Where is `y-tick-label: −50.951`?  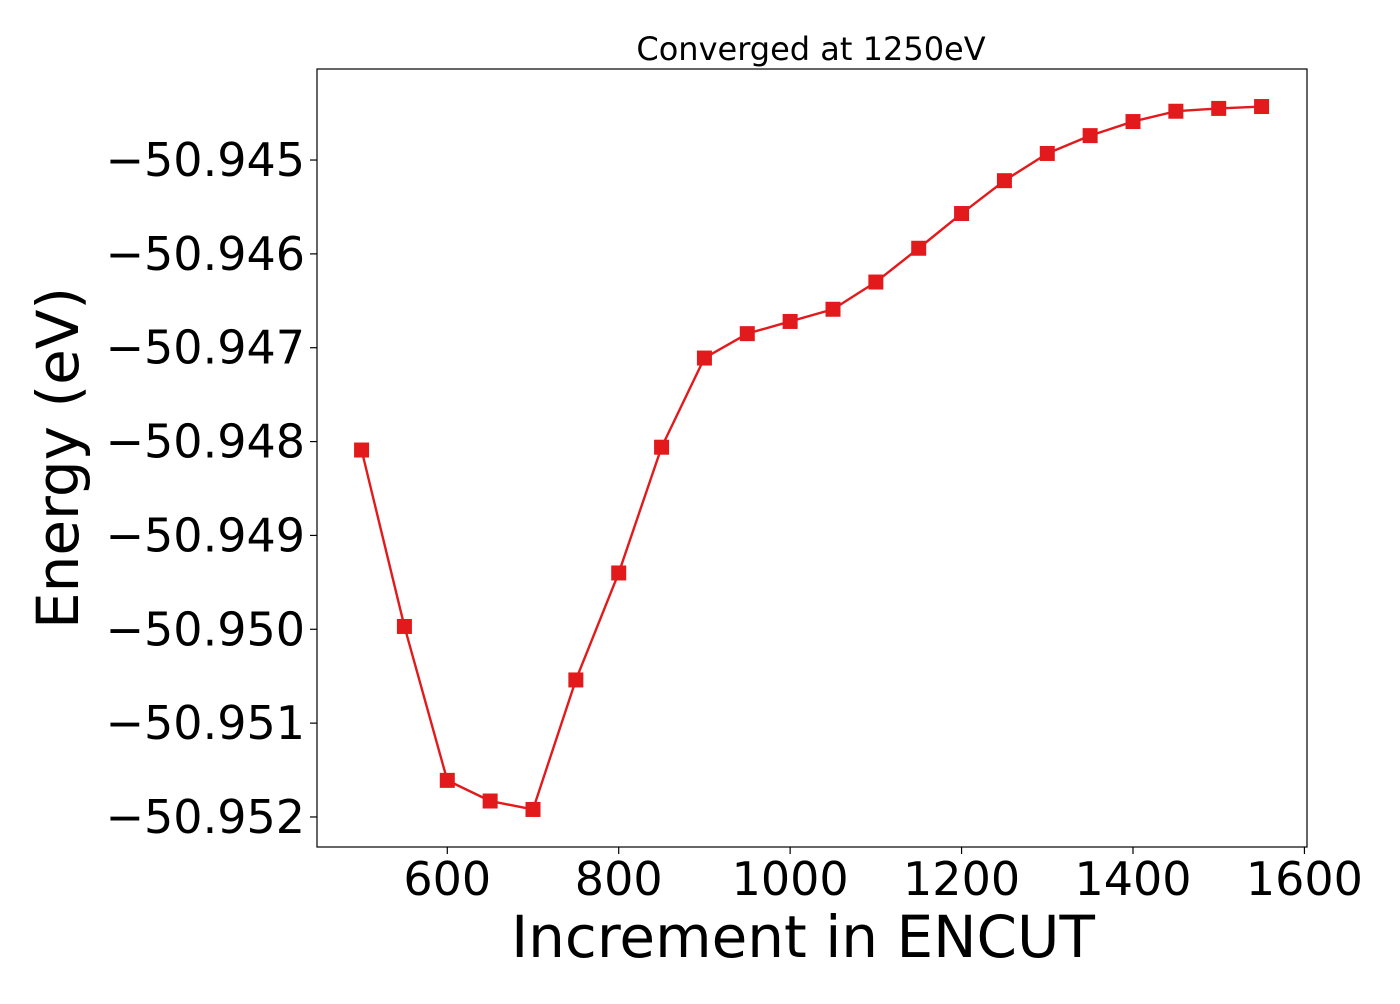 y-tick-label: −50.951 is located at coordinates (206, 723).